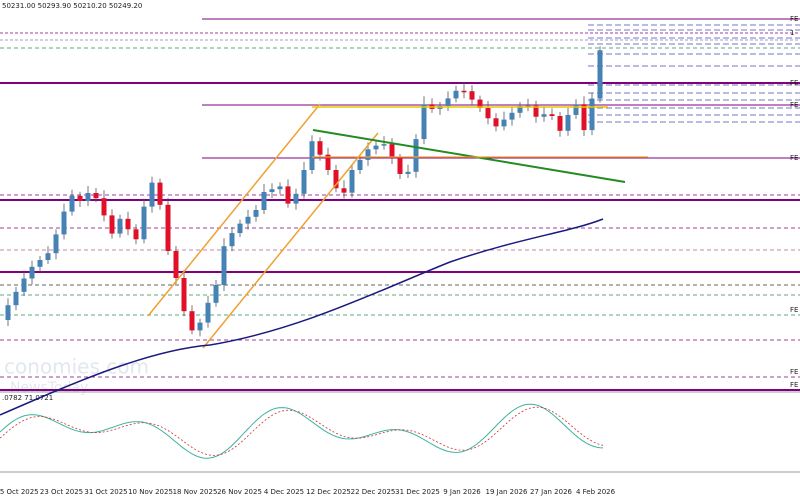 The height and width of the screenshot is (500, 800). I want to click on watermark: conomies.com, so click(76, 367).